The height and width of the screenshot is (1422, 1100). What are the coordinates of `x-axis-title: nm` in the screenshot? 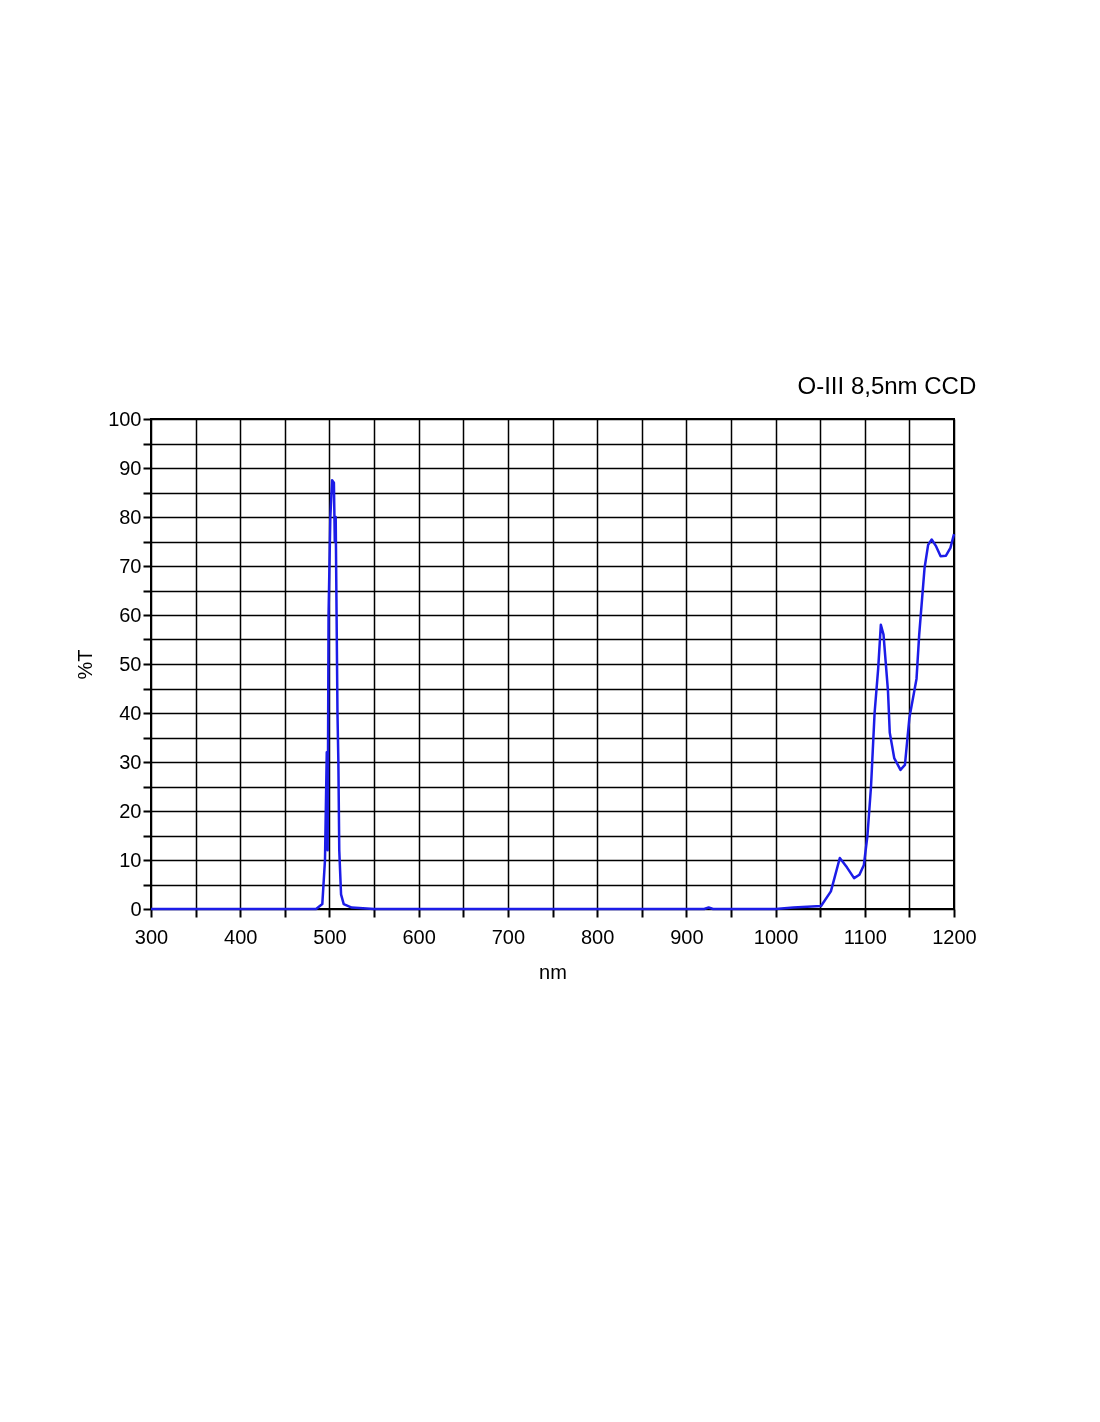 It's located at (553, 971).